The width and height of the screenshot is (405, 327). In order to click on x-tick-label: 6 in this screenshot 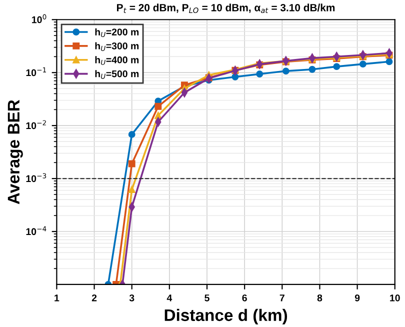, I will do `click(244, 298)`.